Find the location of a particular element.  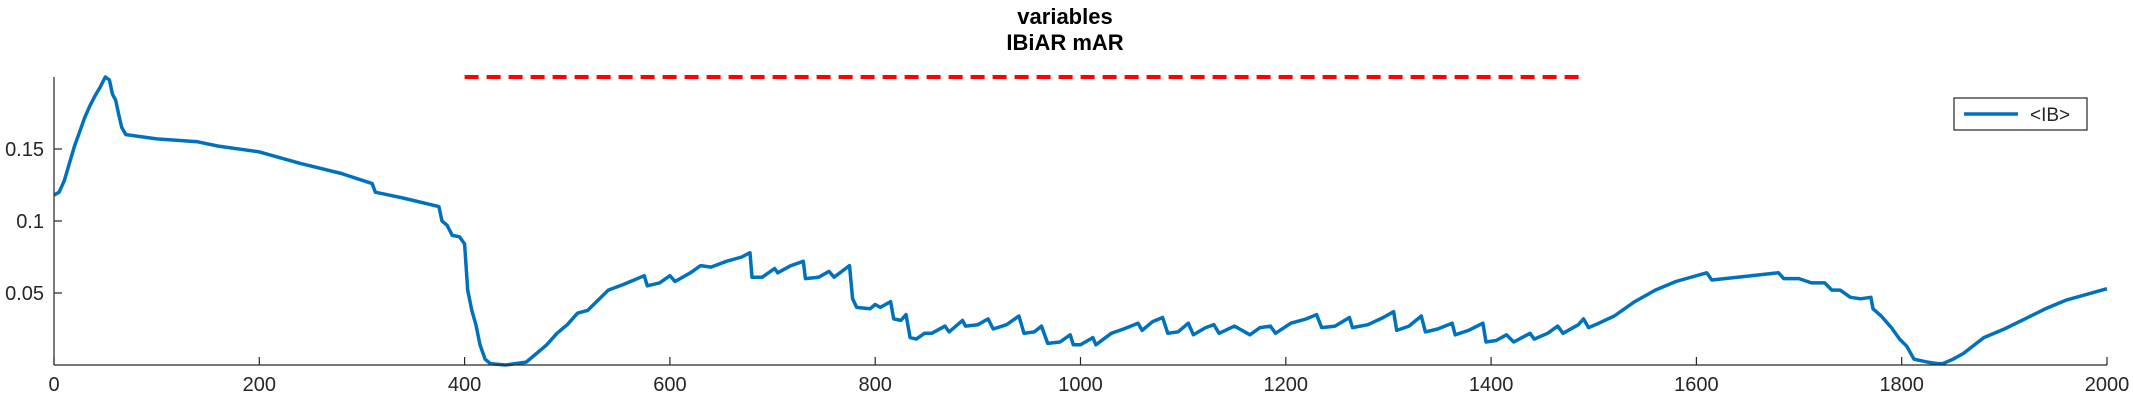

x-tick-label: 1000 is located at coordinates (1080, 385).